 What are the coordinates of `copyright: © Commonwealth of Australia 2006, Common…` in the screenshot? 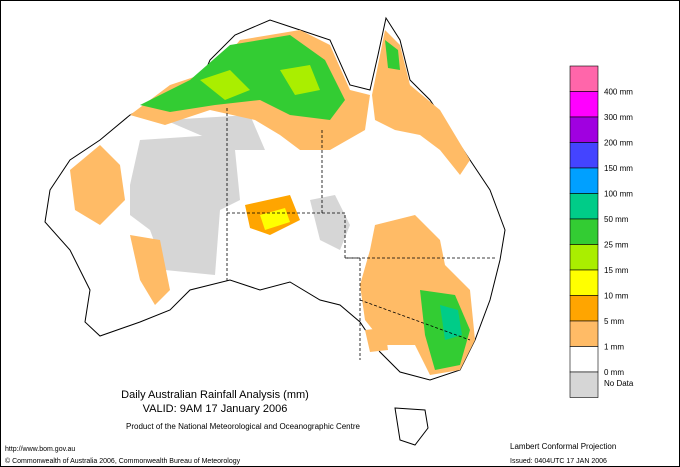 It's located at (123, 461).